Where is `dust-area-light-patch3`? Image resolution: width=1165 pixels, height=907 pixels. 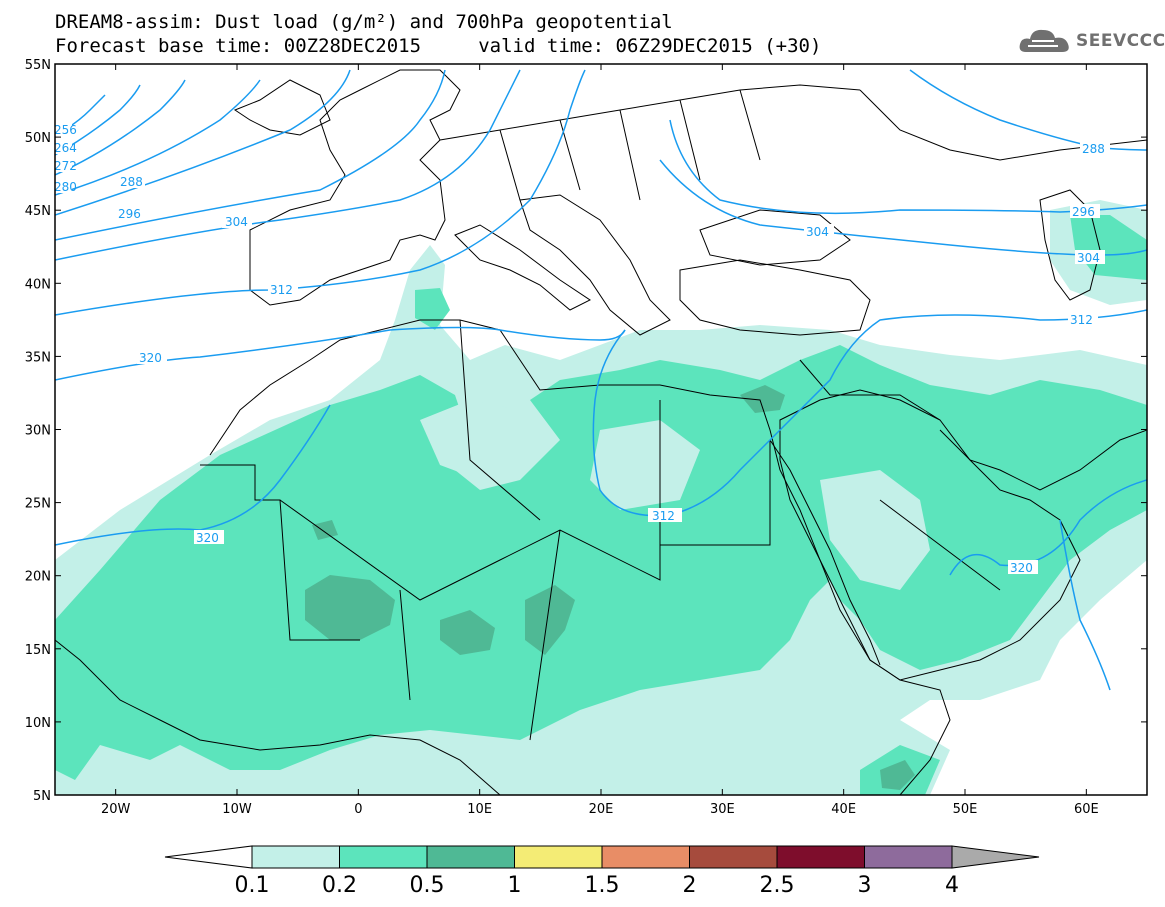
dust-area-light-patch3 is located at coordinates (875, 530).